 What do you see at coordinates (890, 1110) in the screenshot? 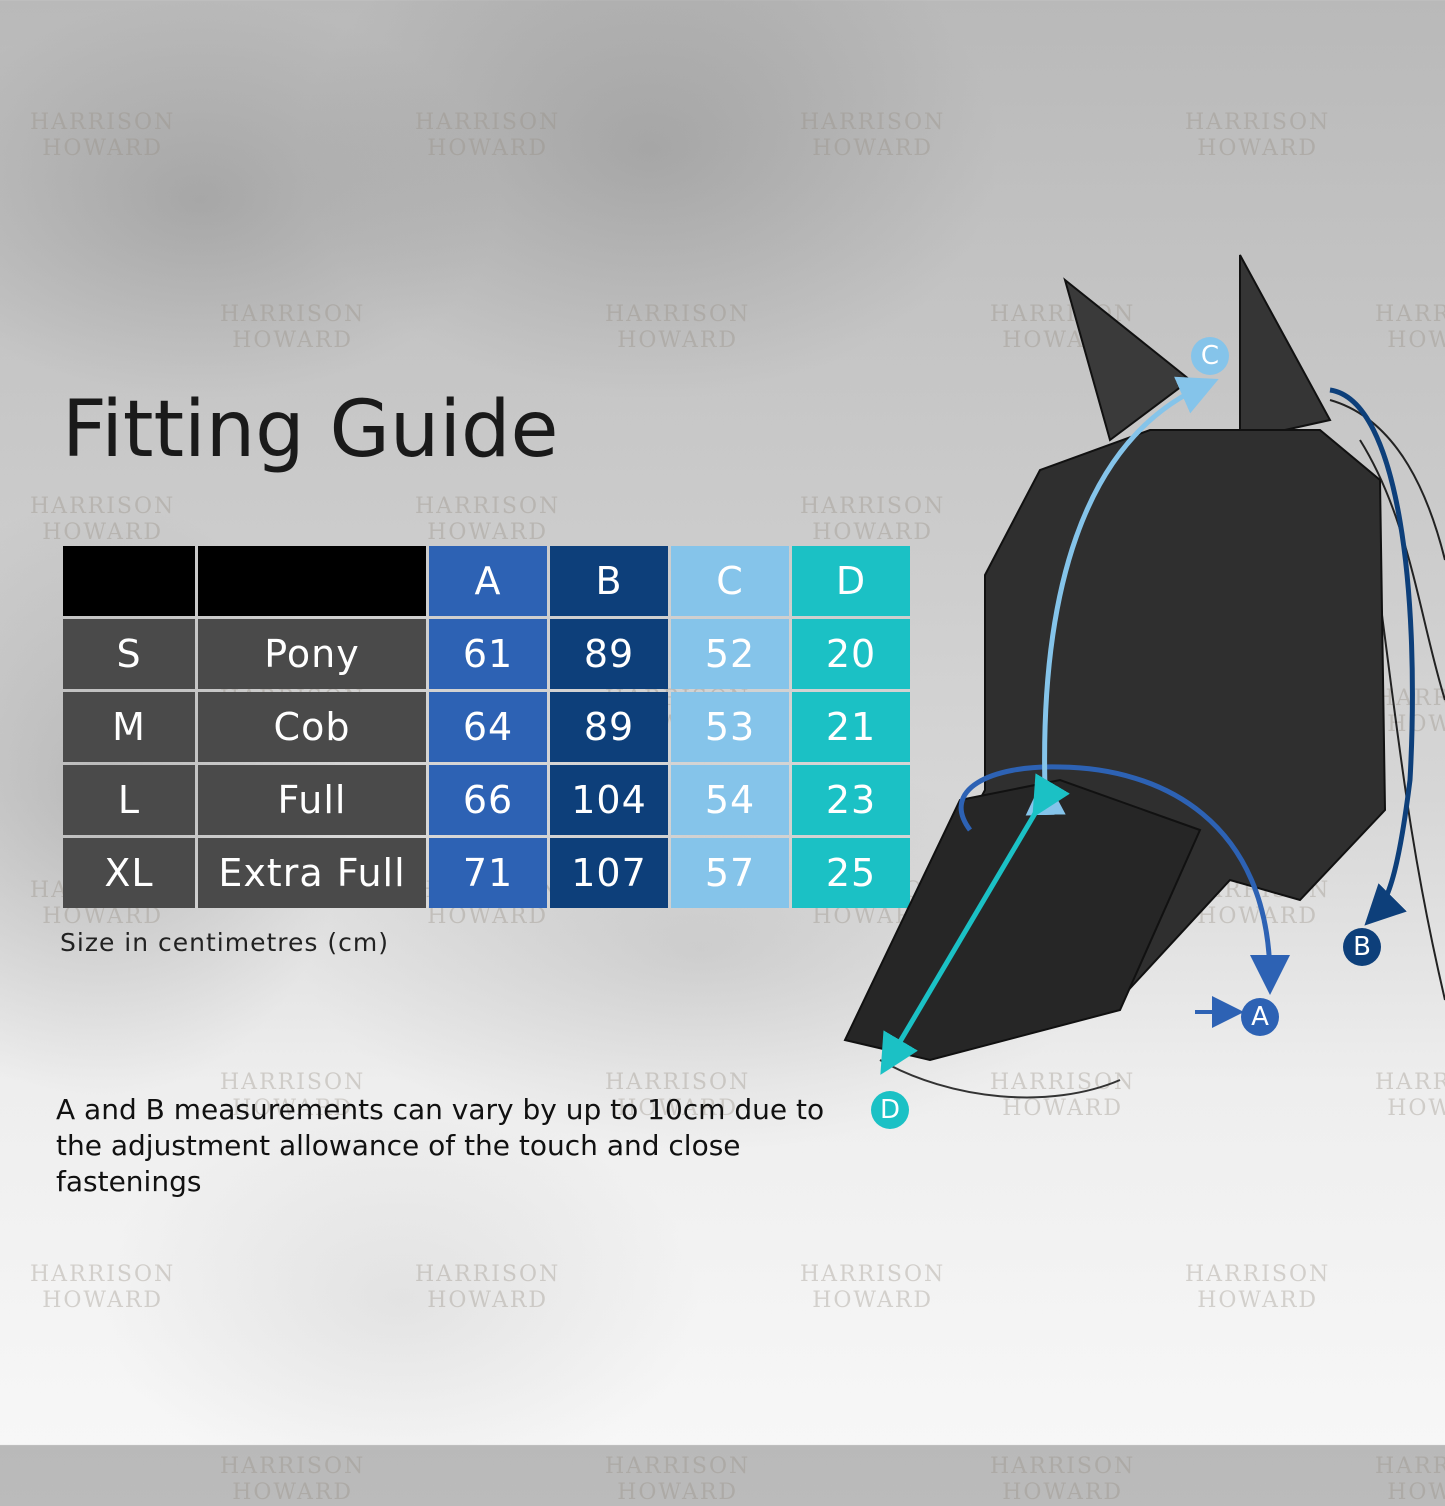
I see `label-d: D` at bounding box center [890, 1110].